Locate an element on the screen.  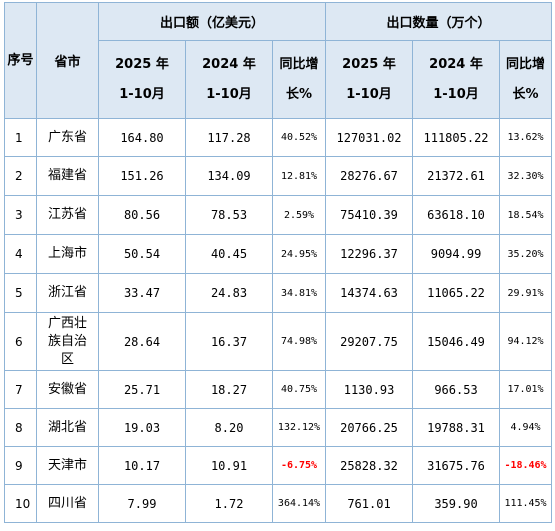
qty-yoy-cell-negative: -18.46% is located at coordinates (526, 465).